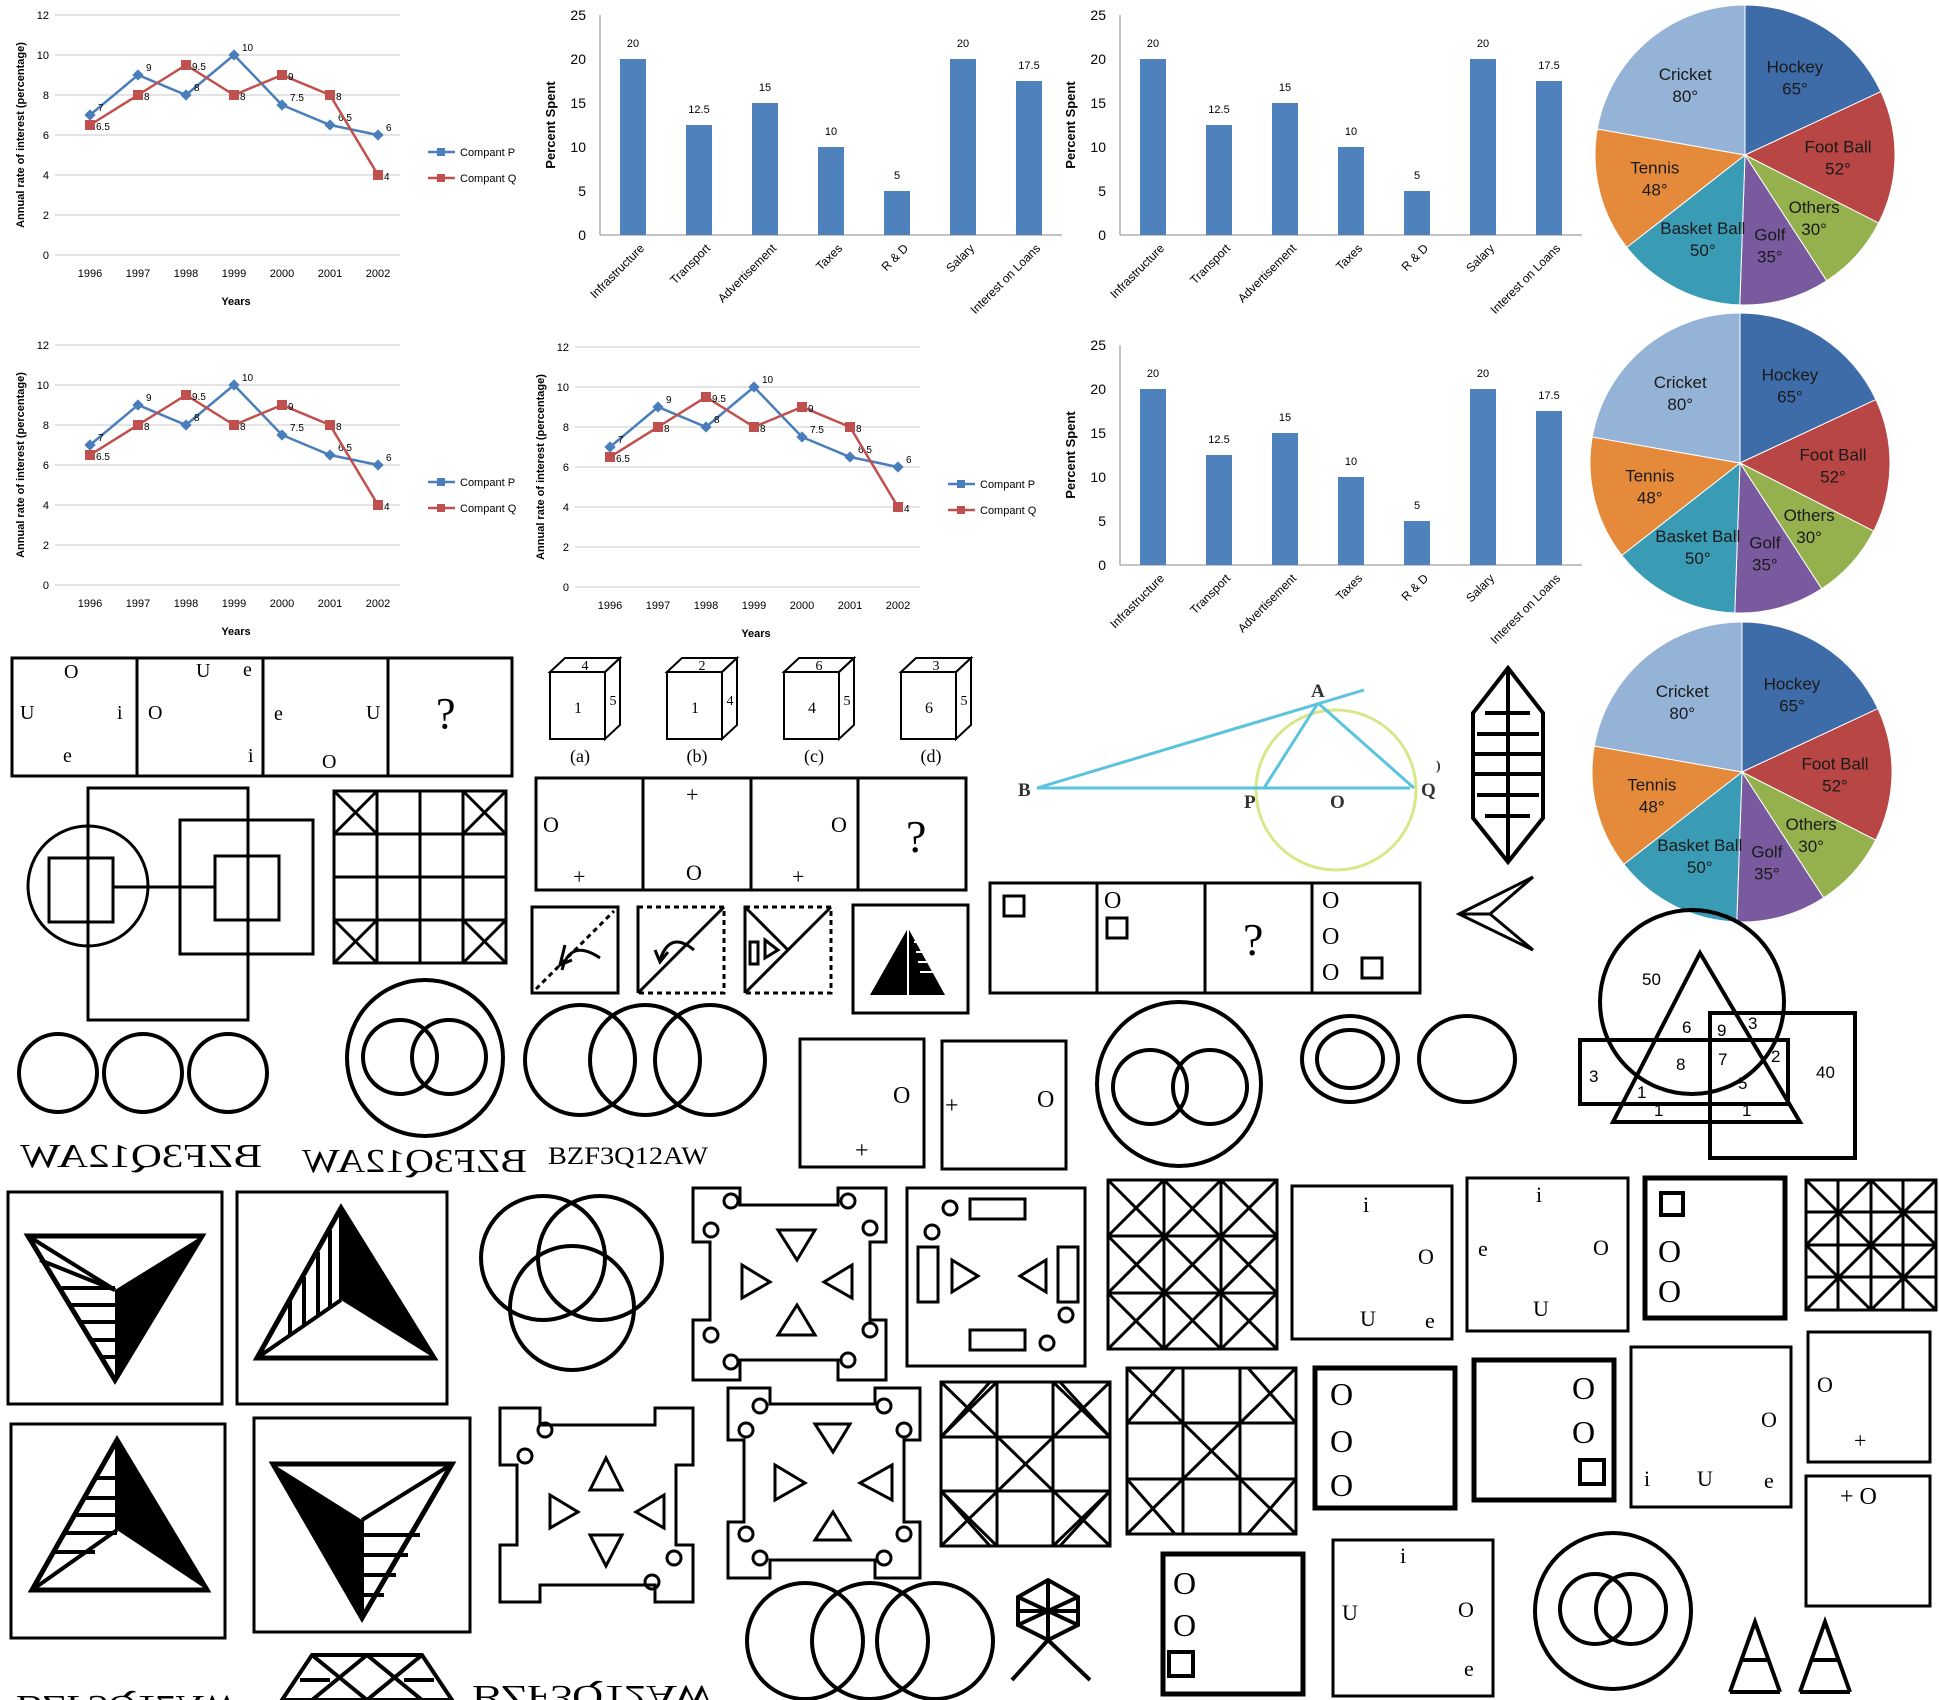 The width and height of the screenshot is (1939, 1700). Describe the element at coordinates (1349, 587) in the screenshot. I see `category-label: Taxes` at that location.